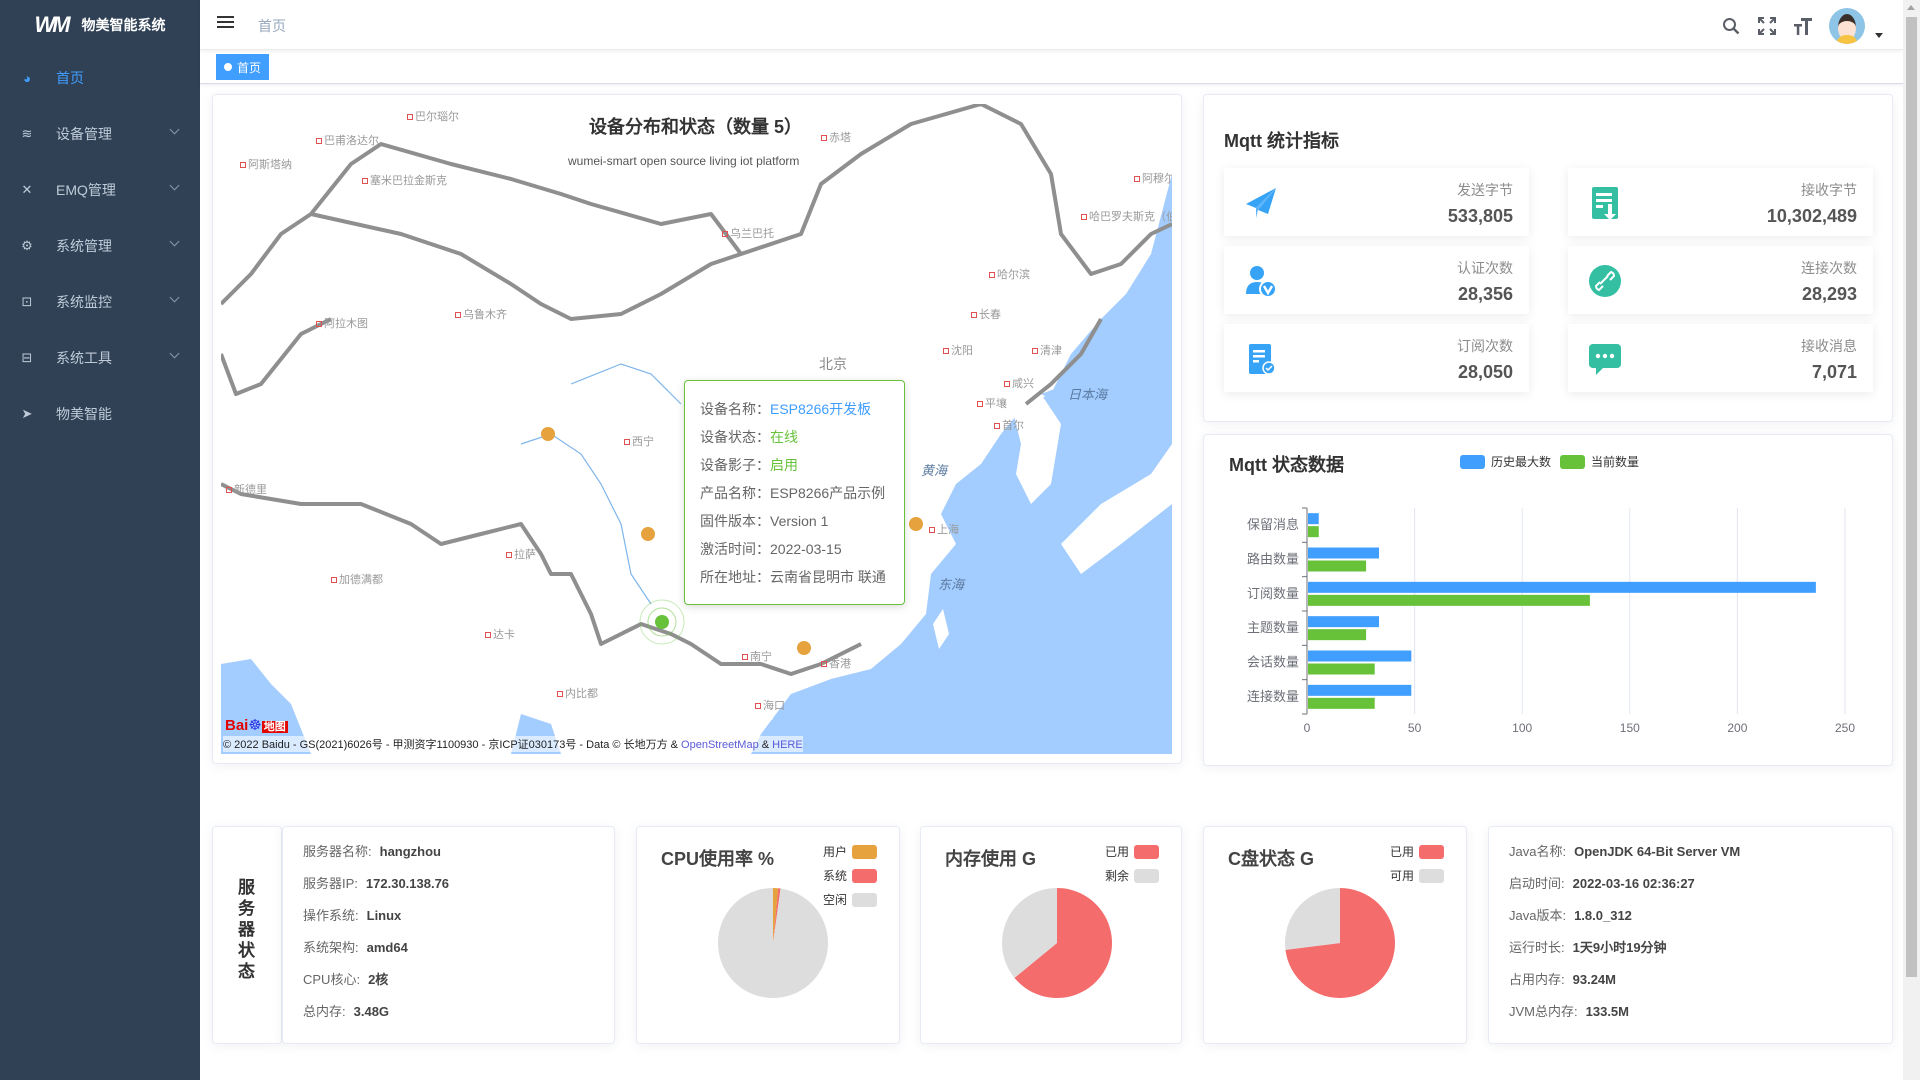  Describe the element at coordinates (1845, 728) in the screenshot. I see `x-tick-label: 250` at that location.